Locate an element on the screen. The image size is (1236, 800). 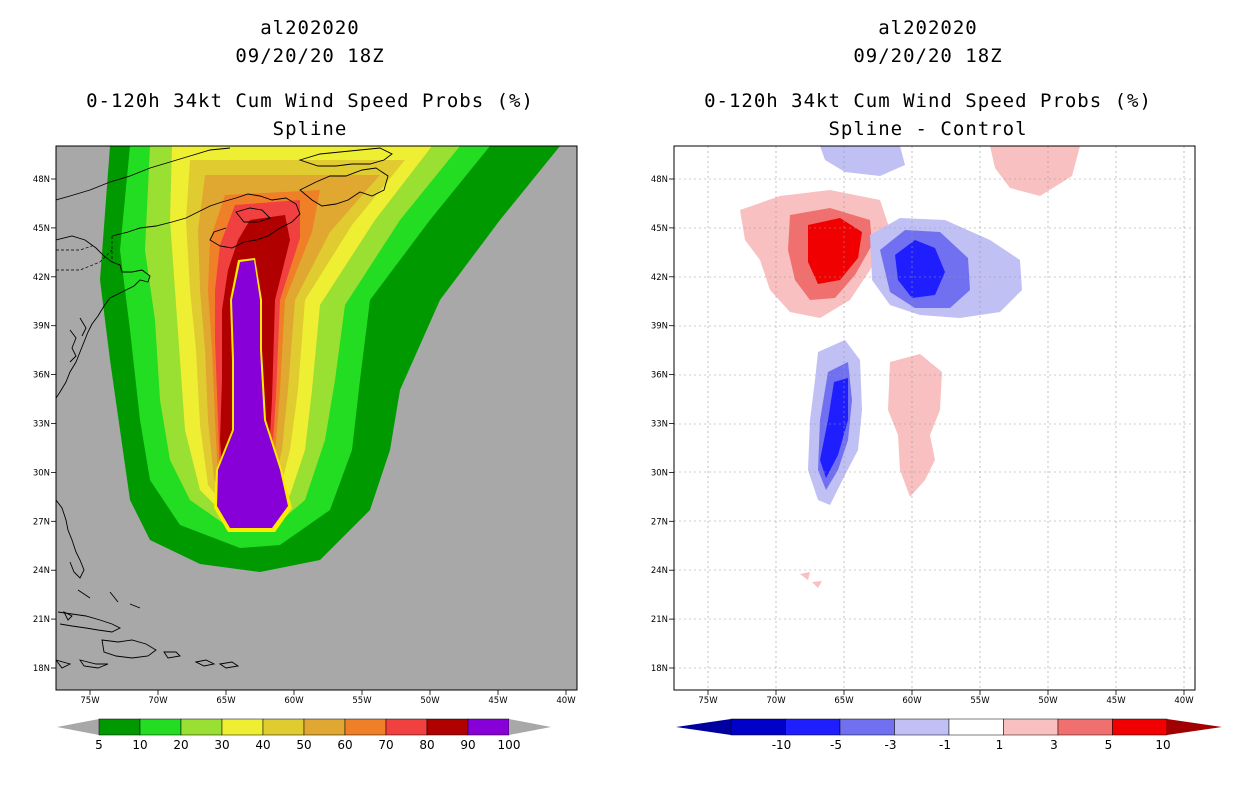
right-lat-label: 36N is located at coordinates (659, 376).